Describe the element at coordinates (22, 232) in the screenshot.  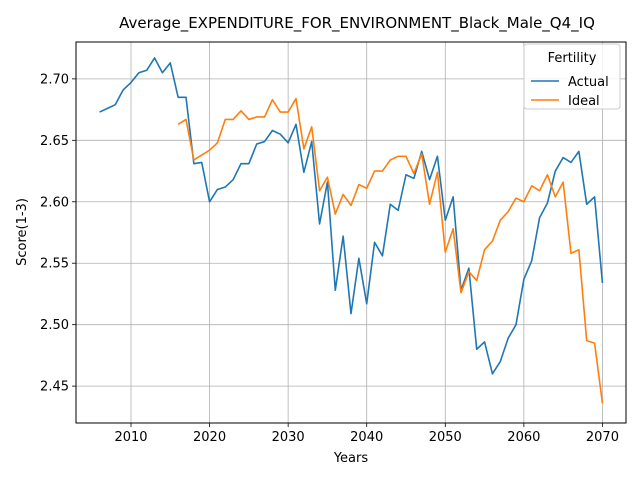
I see `y-axis-label: Score(1-3)` at that location.